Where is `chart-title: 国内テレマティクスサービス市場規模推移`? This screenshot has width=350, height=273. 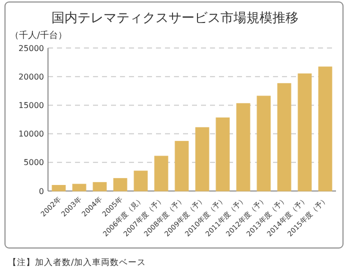 chart-title: 国内テレマティクスサービス市場規模推移 is located at coordinates (175, 18).